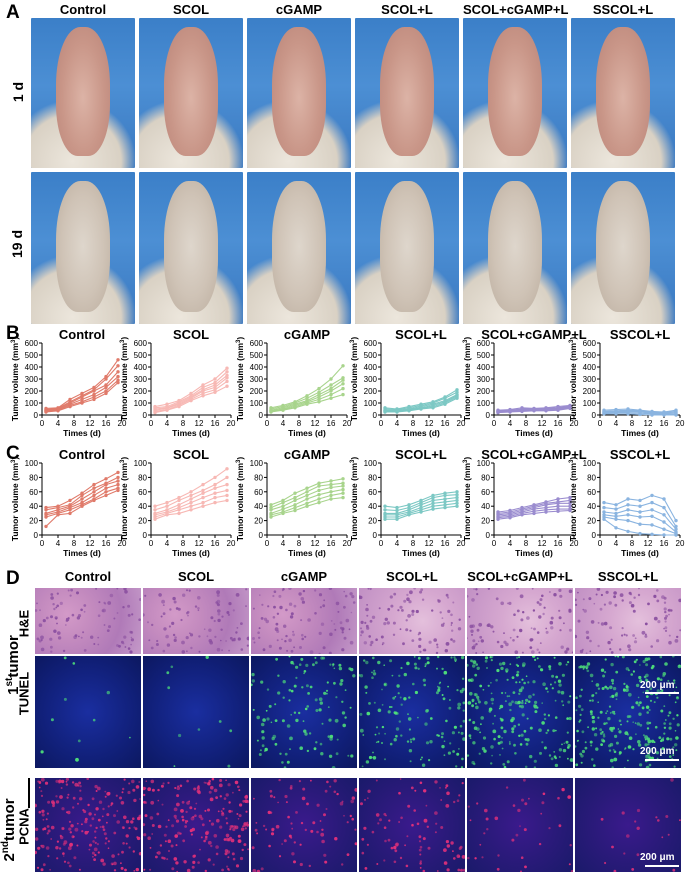 The height and width of the screenshot is (874, 688). I want to click on y-tick-label: 20, so click(33, 521).